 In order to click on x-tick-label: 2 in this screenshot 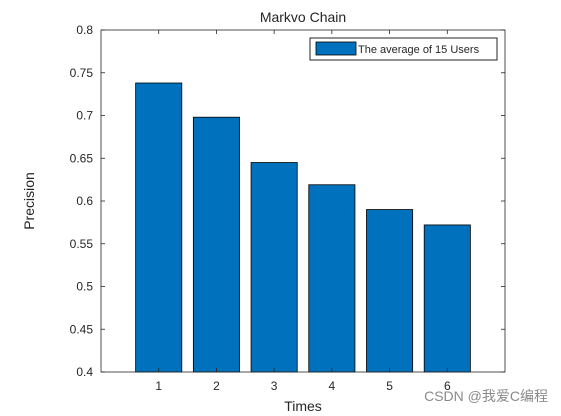, I will do `click(216, 386)`.